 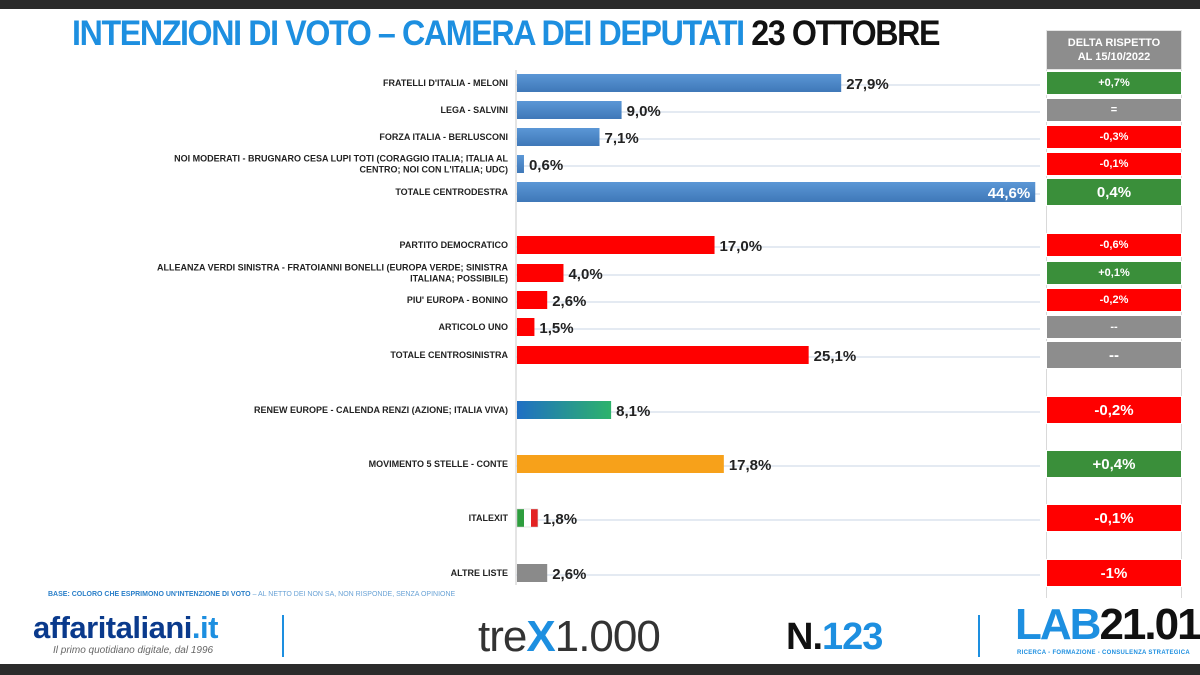 I want to click on value-label: 44,6%, so click(x=1009, y=193).